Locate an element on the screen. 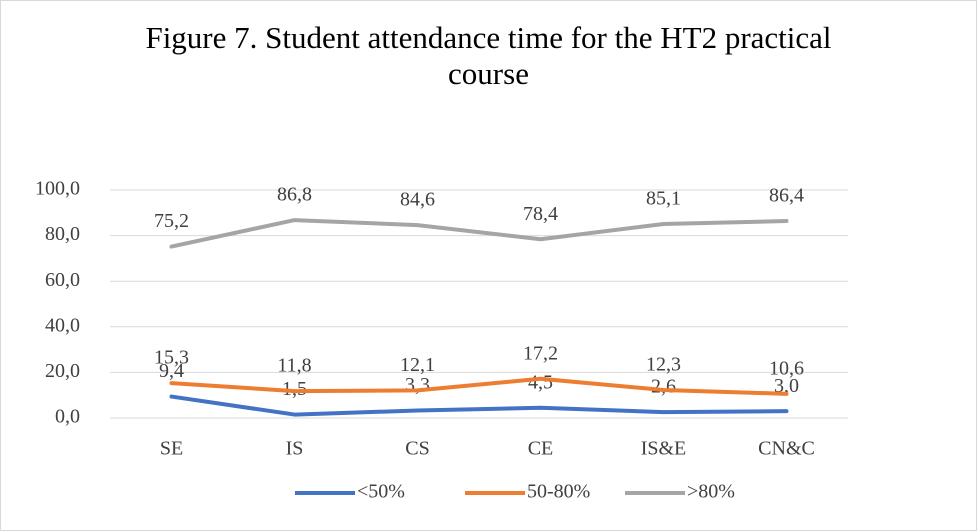  data-label: 86,8 is located at coordinates (294, 195).